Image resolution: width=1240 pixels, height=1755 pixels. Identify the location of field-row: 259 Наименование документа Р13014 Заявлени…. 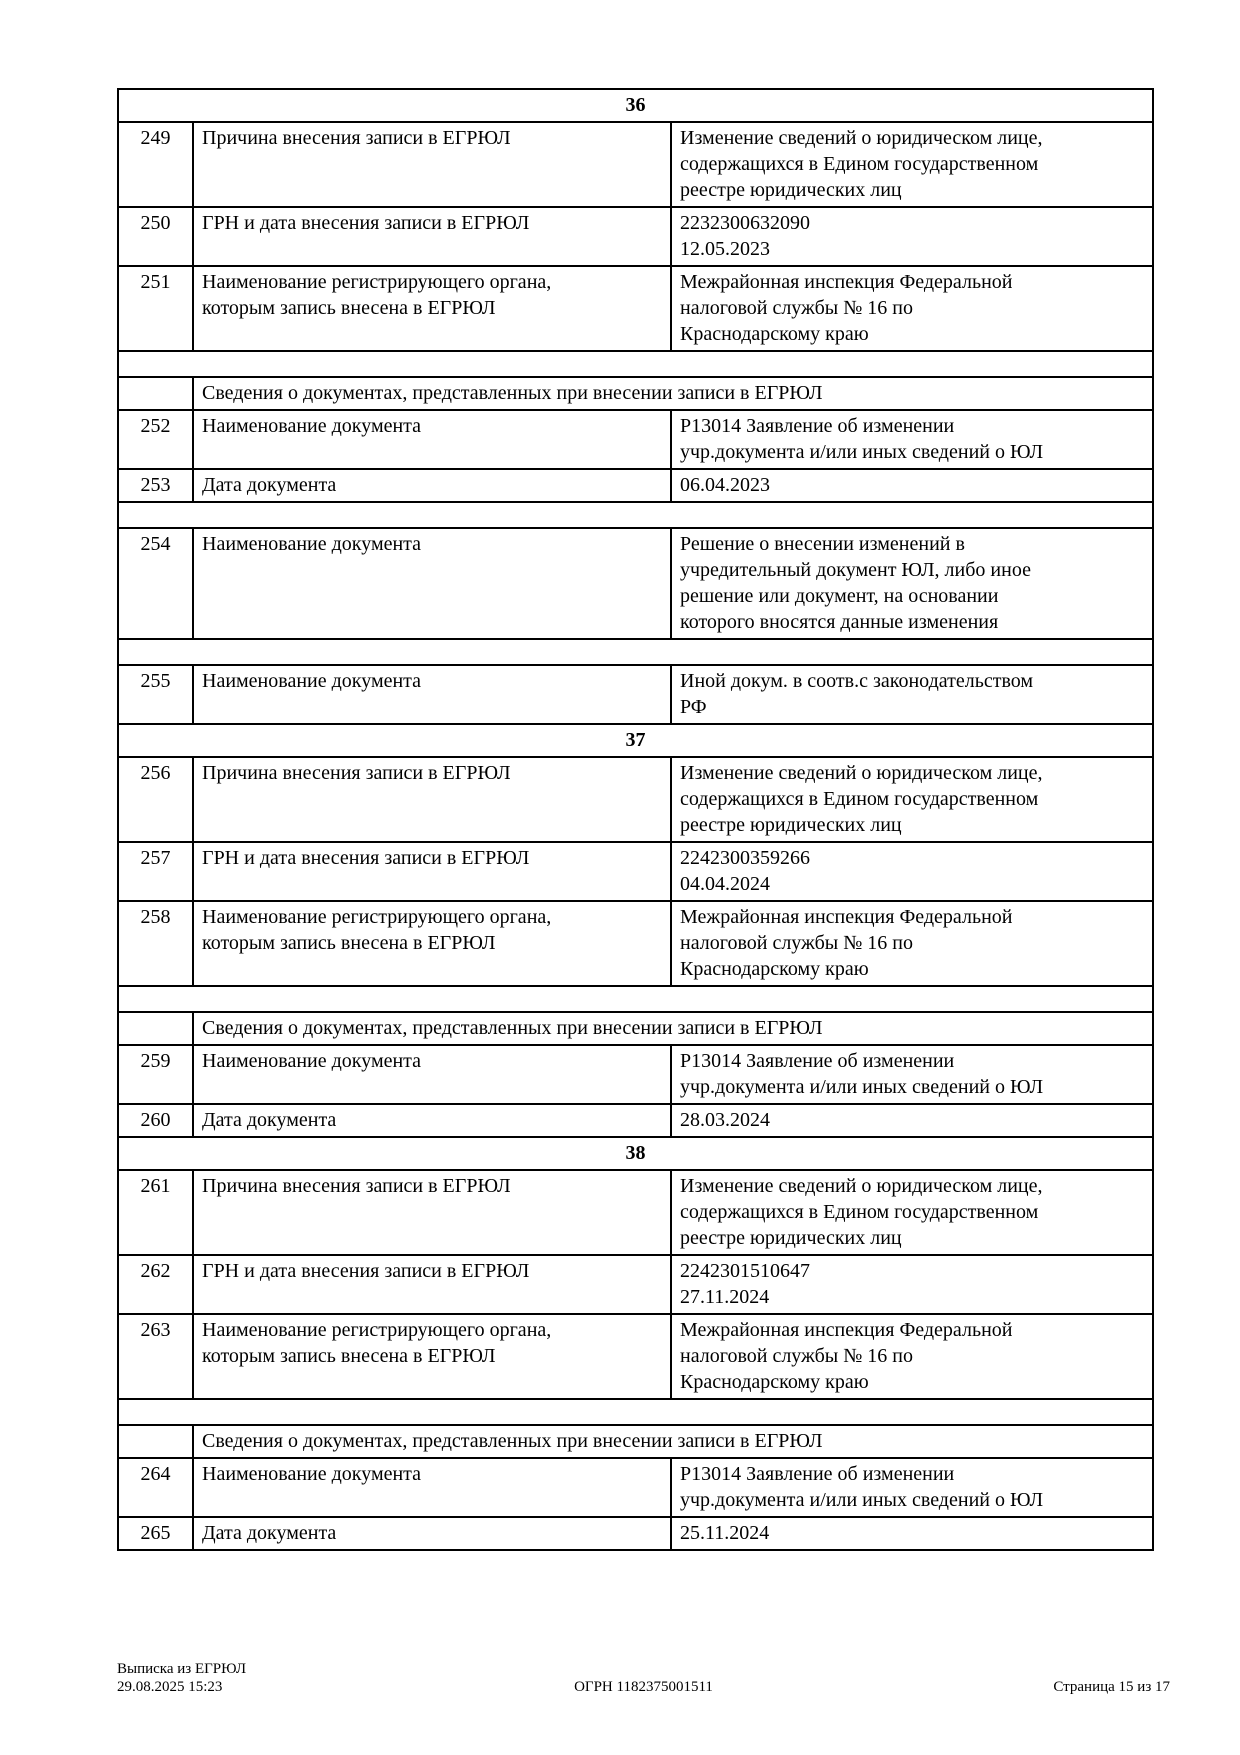
(636, 1074).